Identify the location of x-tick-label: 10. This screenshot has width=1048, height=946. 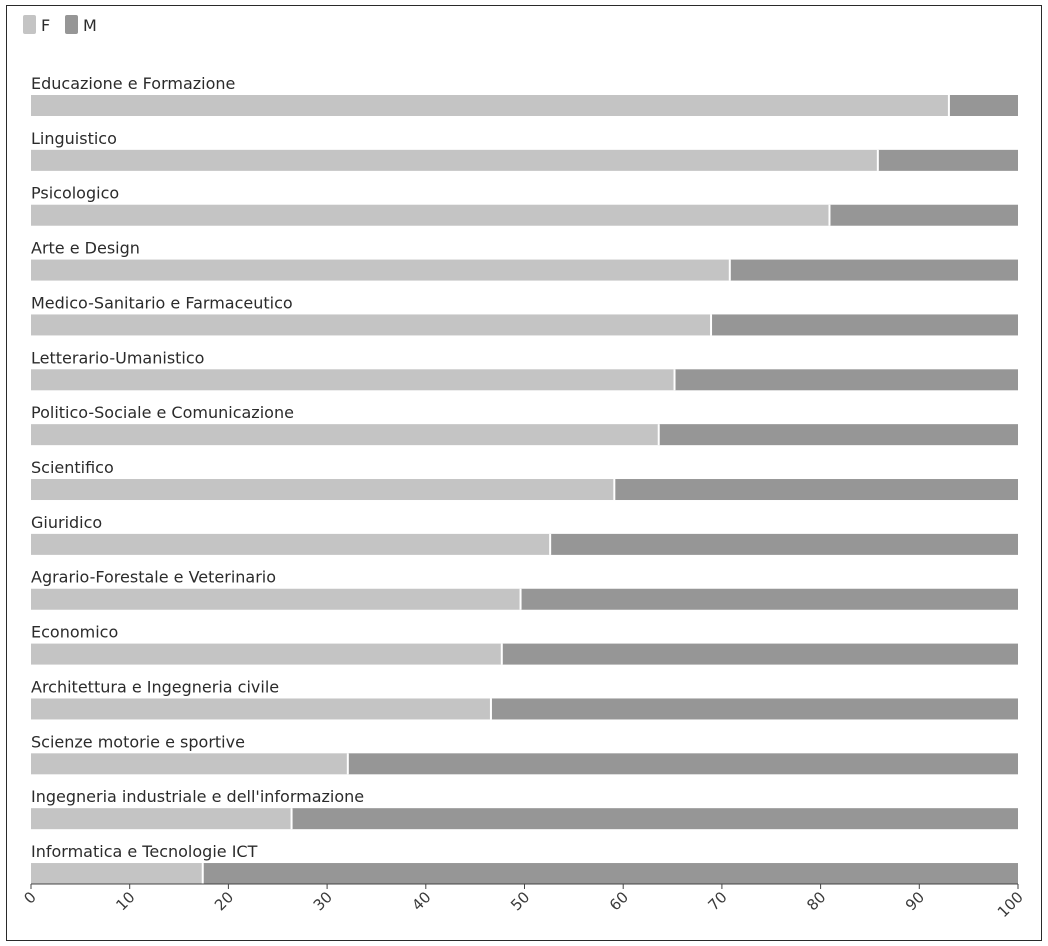
(125, 901).